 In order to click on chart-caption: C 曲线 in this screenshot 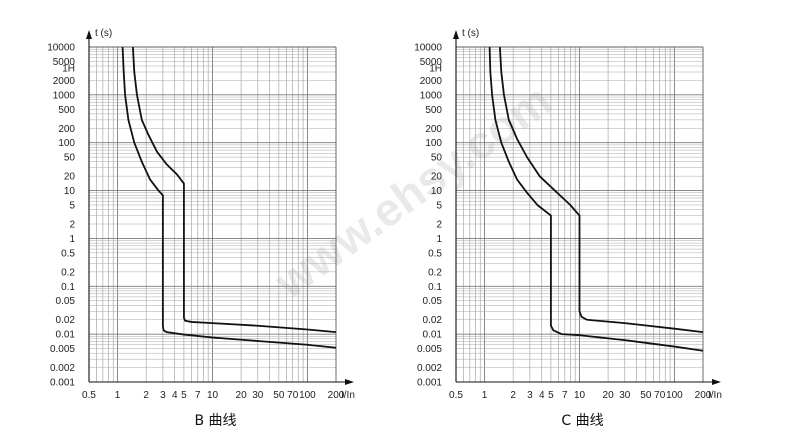, I will do `click(582, 421)`.